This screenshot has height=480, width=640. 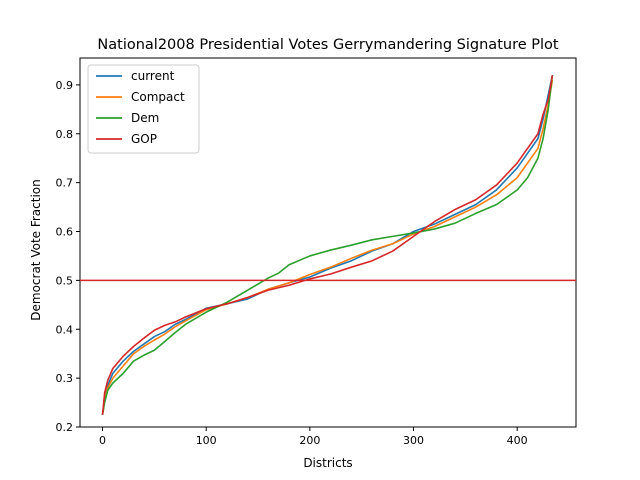 What do you see at coordinates (102, 440) in the screenshot?
I see `x-tick-label: 0` at bounding box center [102, 440].